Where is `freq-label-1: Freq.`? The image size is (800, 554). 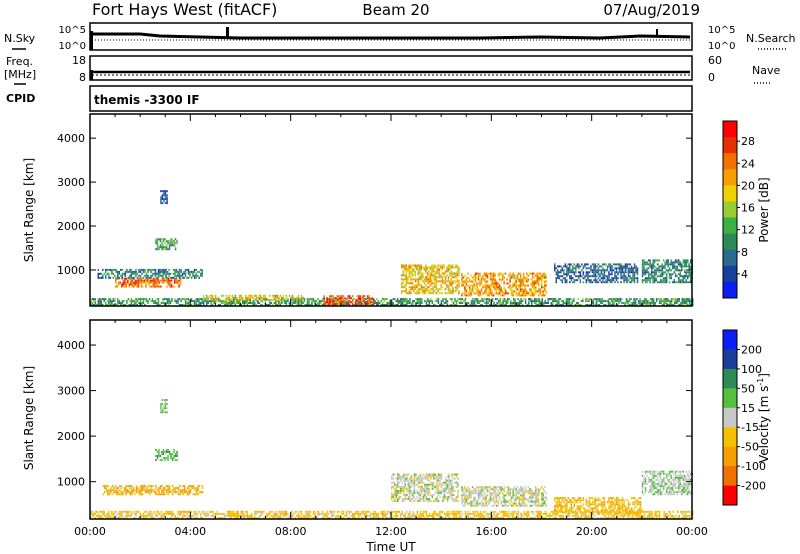 freq-label-1: Freq. is located at coordinates (19, 61).